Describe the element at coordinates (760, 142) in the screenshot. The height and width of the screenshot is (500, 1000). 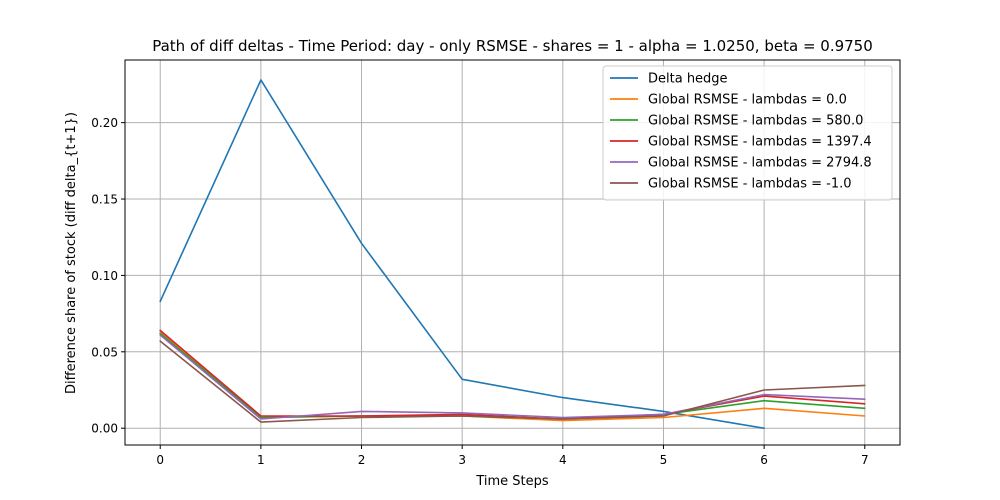
I see `legend-label: Global RSMSE - lambdas = 1397.4` at that location.